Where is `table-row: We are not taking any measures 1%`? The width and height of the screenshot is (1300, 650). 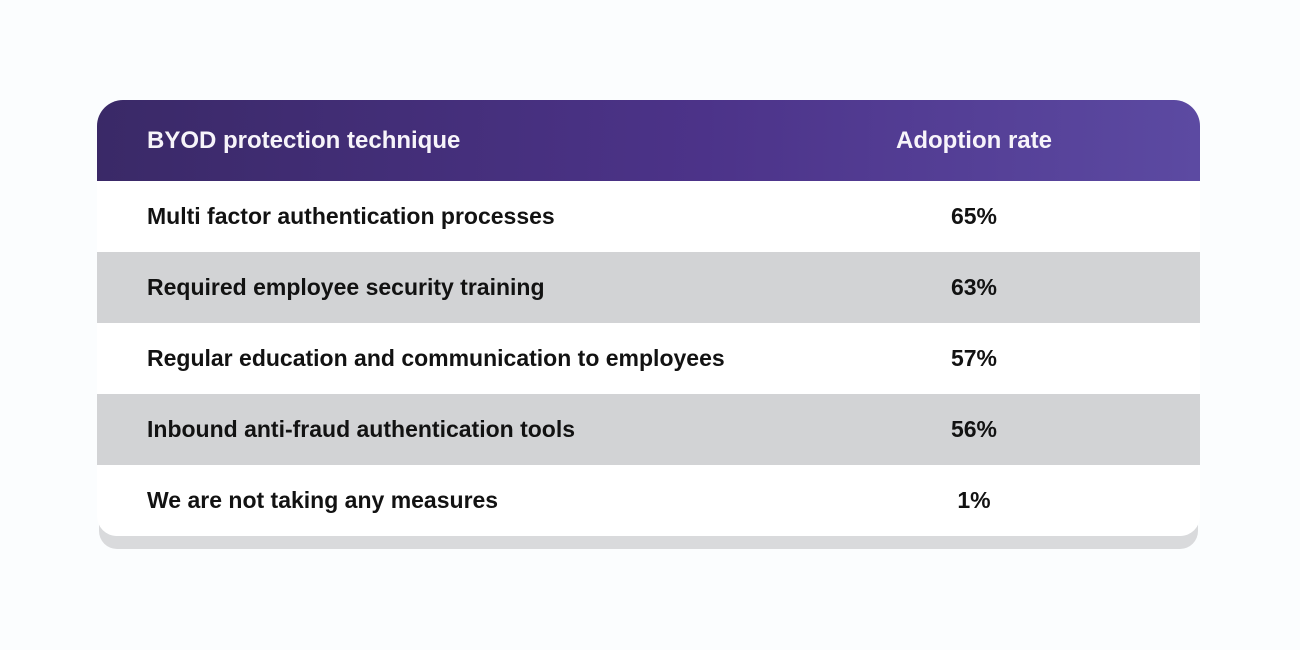
table-row: We are not taking any measures 1% is located at coordinates (648, 500).